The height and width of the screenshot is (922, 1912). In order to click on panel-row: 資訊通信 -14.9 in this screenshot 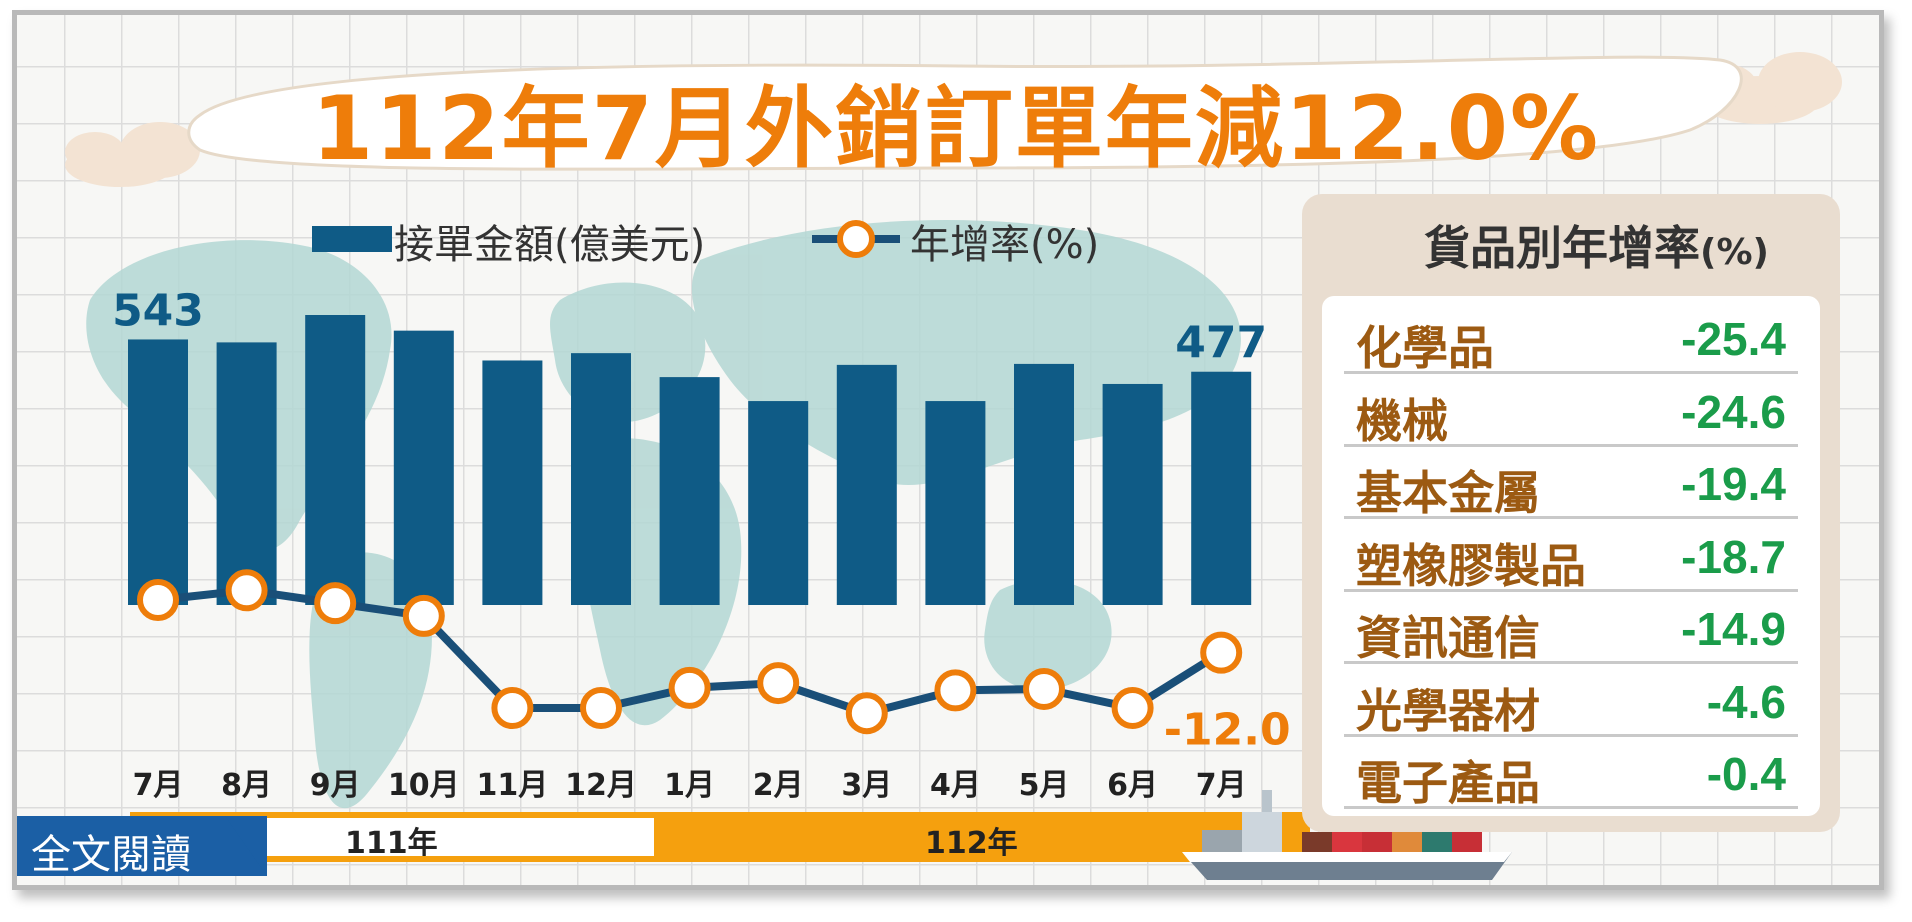, I will do `click(1571, 628)`.